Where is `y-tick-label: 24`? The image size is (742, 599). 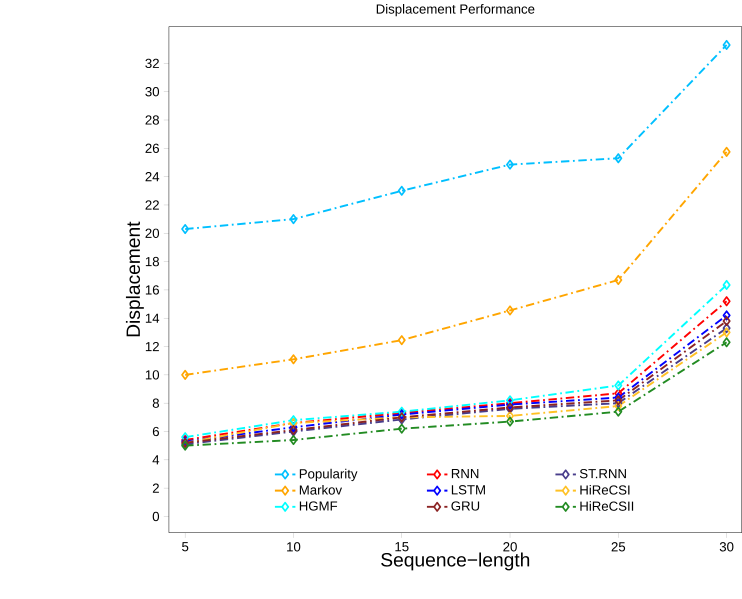 y-tick-label: 24 is located at coordinates (153, 177).